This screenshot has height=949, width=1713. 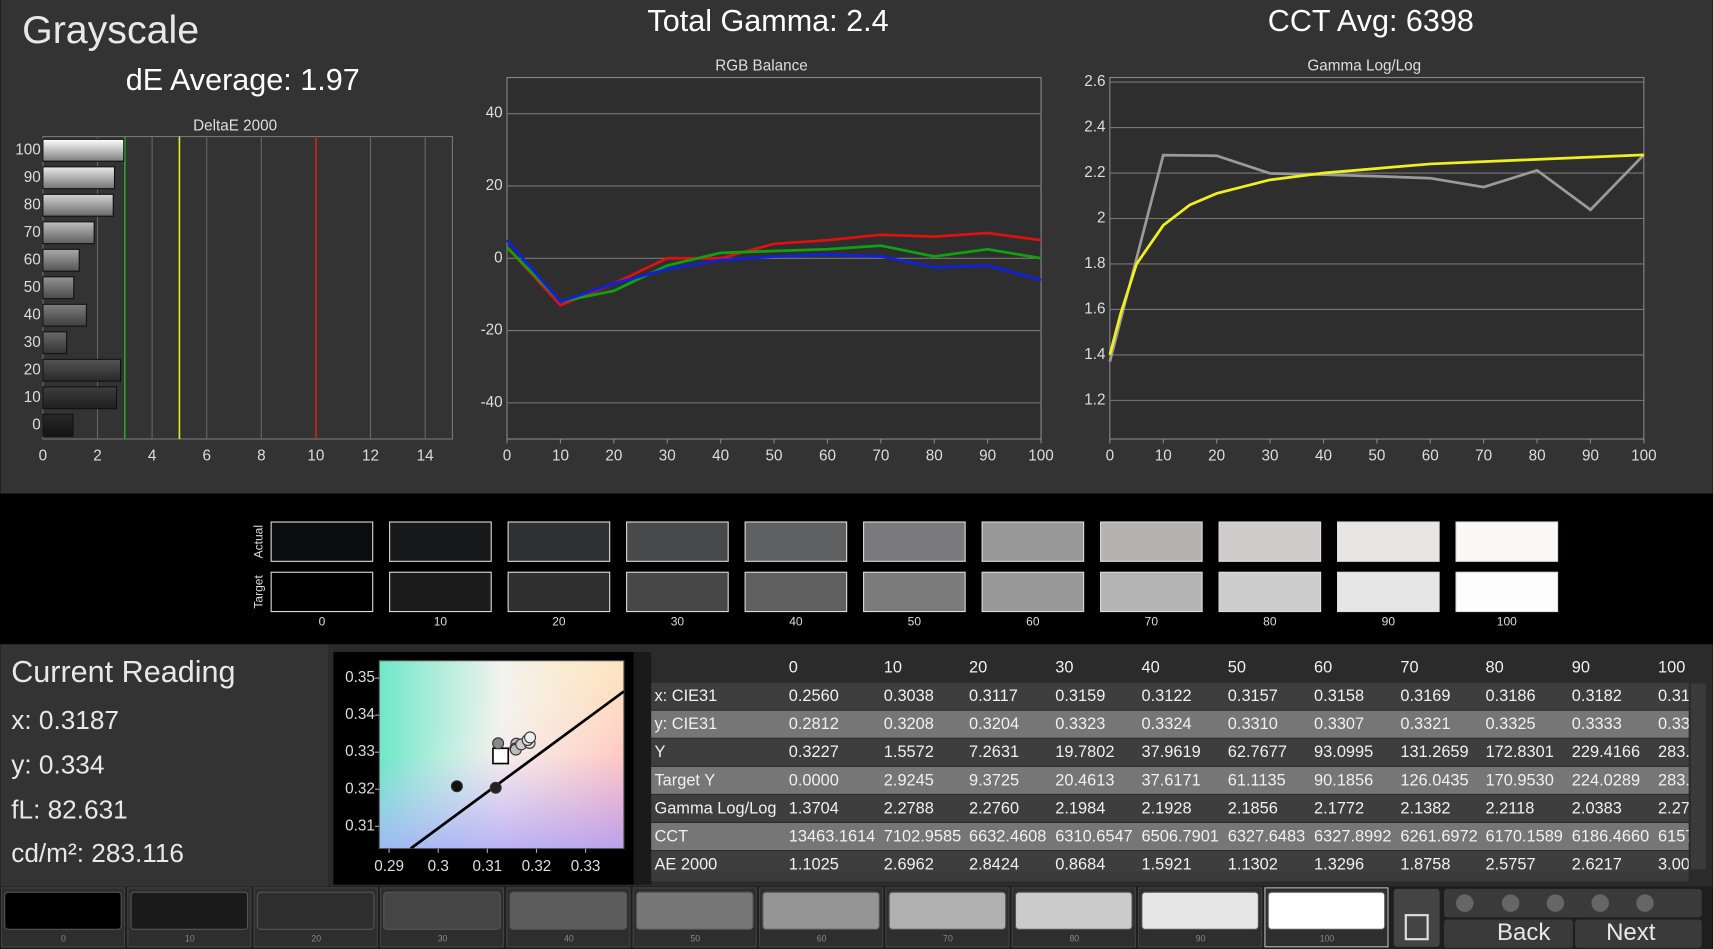 What do you see at coordinates (32, 232) in the screenshot?
I see `y-tick-label: 70` at bounding box center [32, 232].